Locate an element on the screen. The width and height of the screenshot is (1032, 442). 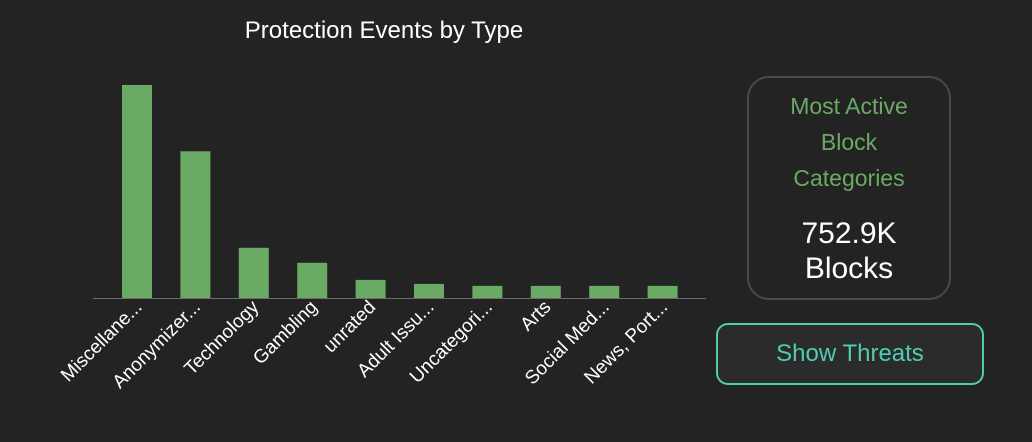
summary-unit: Blocks is located at coordinates (849, 268).